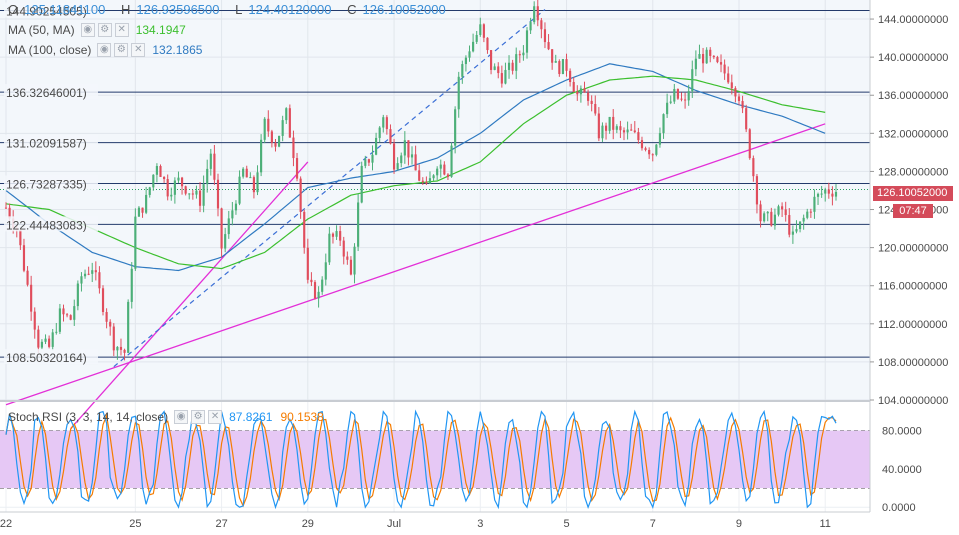 The height and width of the screenshot is (535, 959). I want to click on ma100-legend: MA (100, close) ◉ ⚙ ✕ 132.1865, so click(105, 50).